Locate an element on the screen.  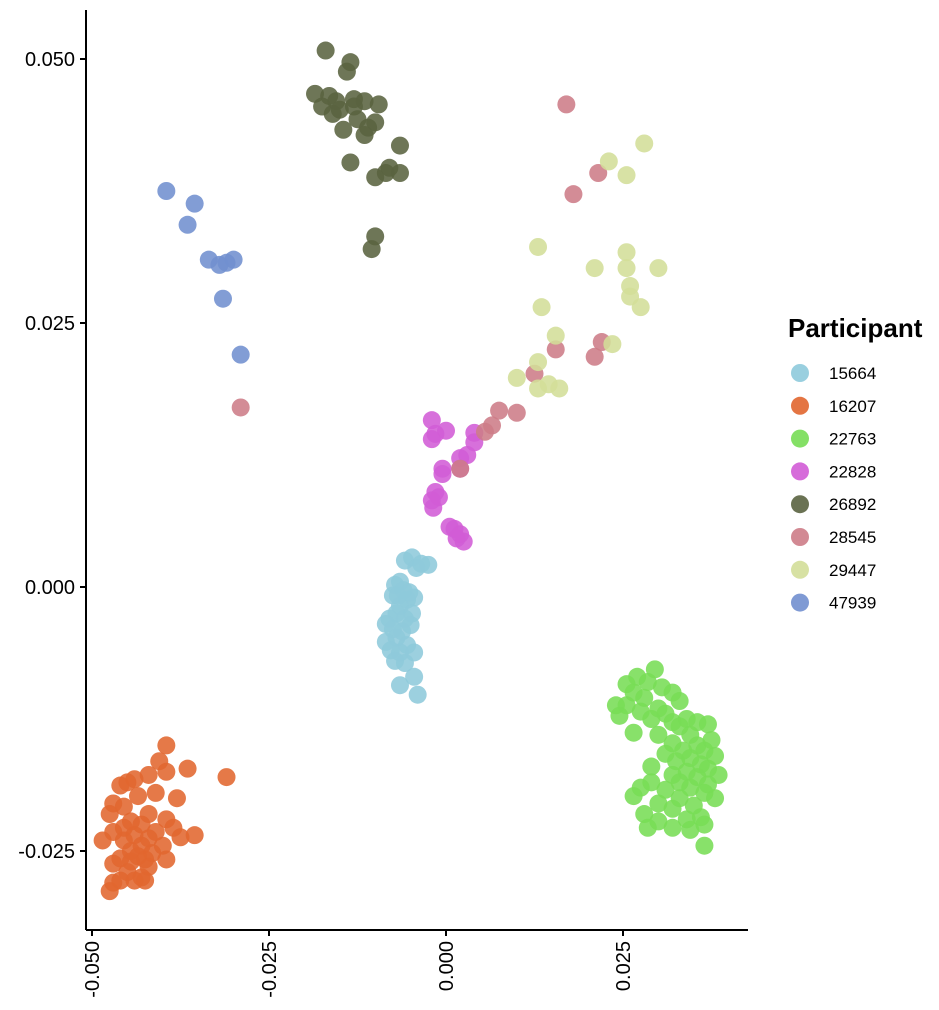
legend-label: 22828 is located at coordinates (852, 471).